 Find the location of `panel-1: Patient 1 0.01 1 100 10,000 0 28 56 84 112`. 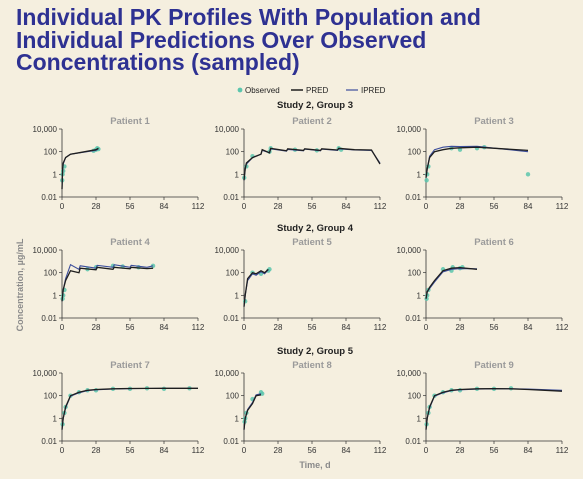

panel-1: Patient 1 0.01 1 100 10,000 0 28 56 84 112 is located at coordinates (119, 163).